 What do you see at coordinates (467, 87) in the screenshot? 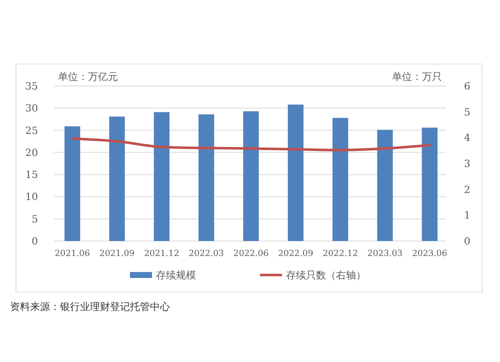
I see `y2-tick-label: 6` at bounding box center [467, 87].